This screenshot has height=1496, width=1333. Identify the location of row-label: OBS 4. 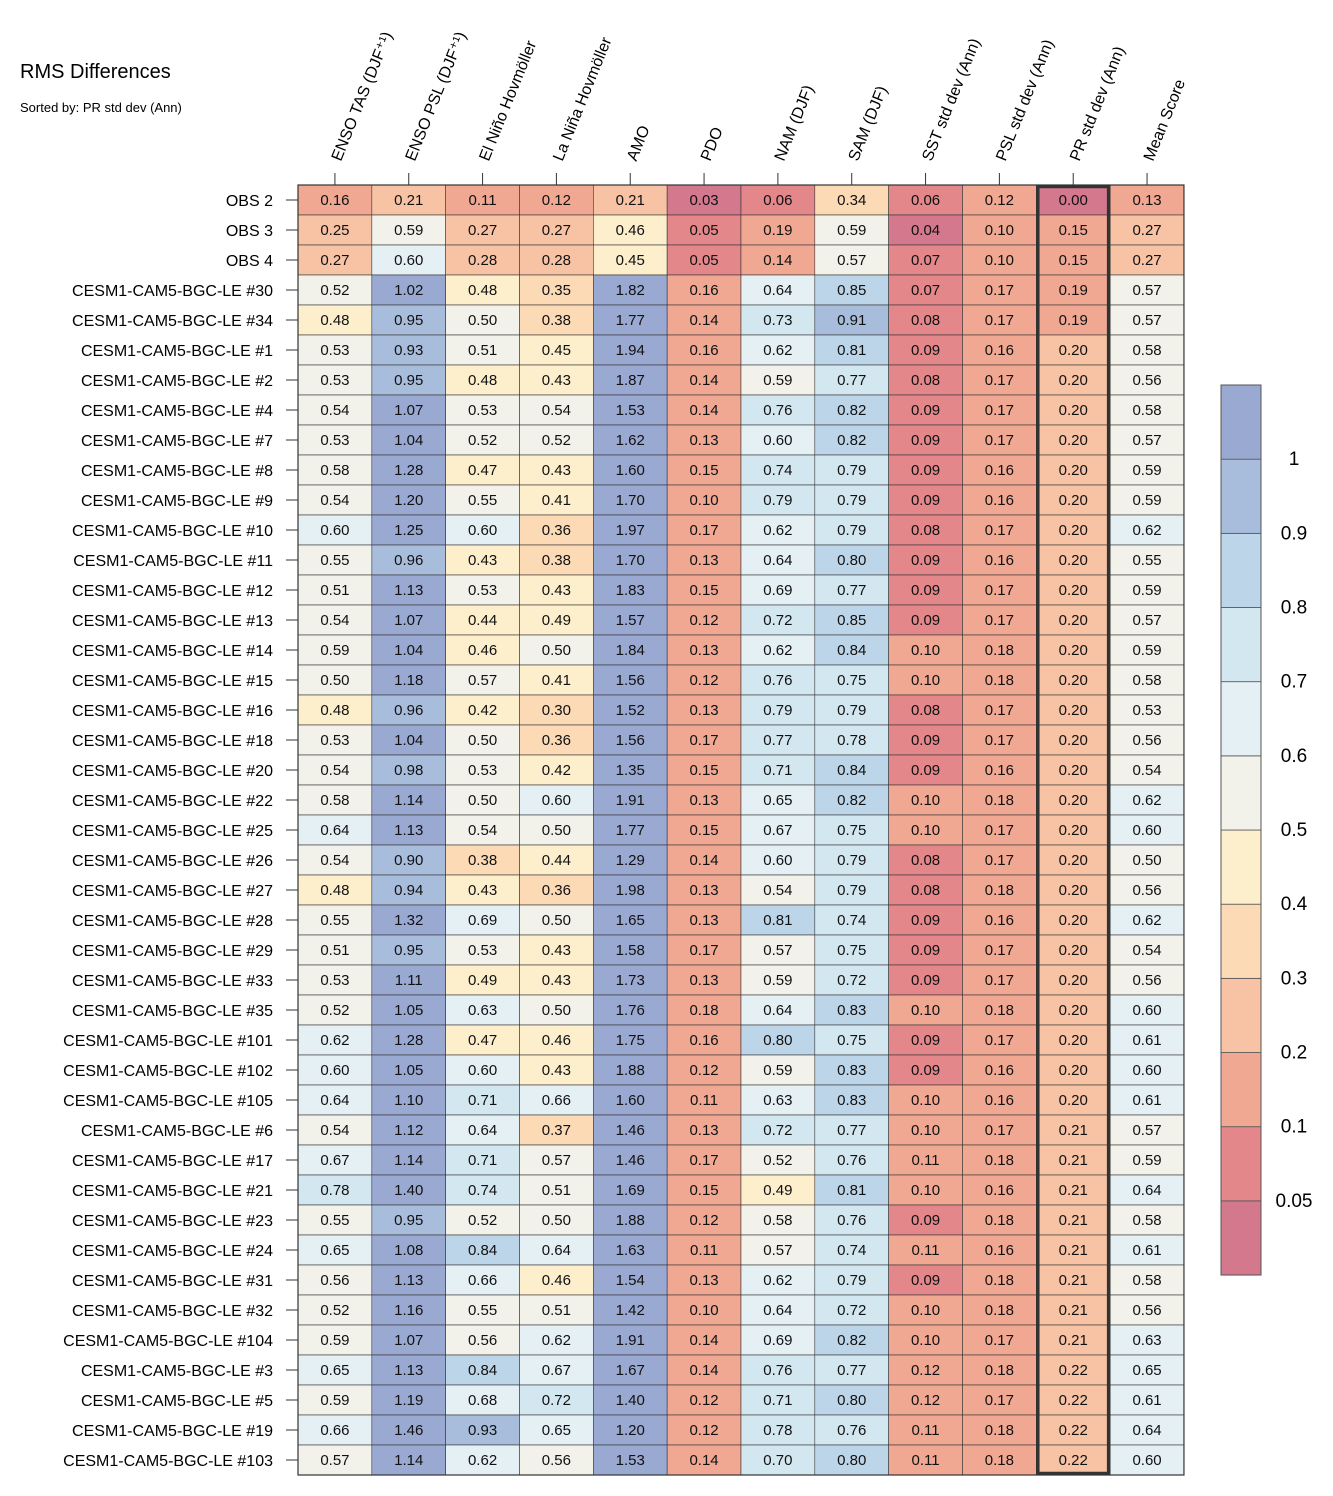
(249, 261).